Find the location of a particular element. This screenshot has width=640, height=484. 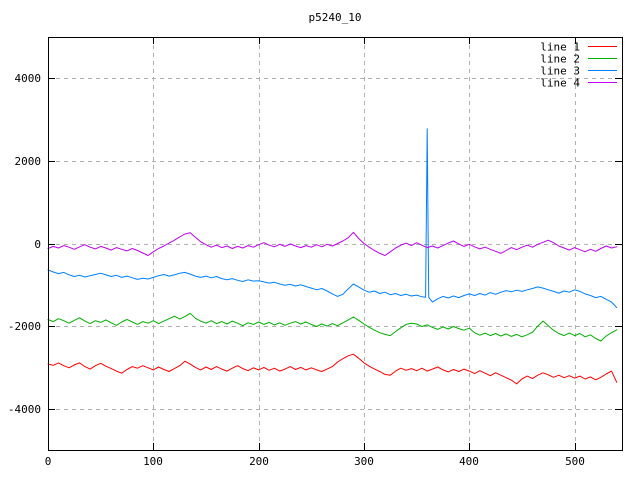

y-tick-label: 4000 is located at coordinates (28, 78).